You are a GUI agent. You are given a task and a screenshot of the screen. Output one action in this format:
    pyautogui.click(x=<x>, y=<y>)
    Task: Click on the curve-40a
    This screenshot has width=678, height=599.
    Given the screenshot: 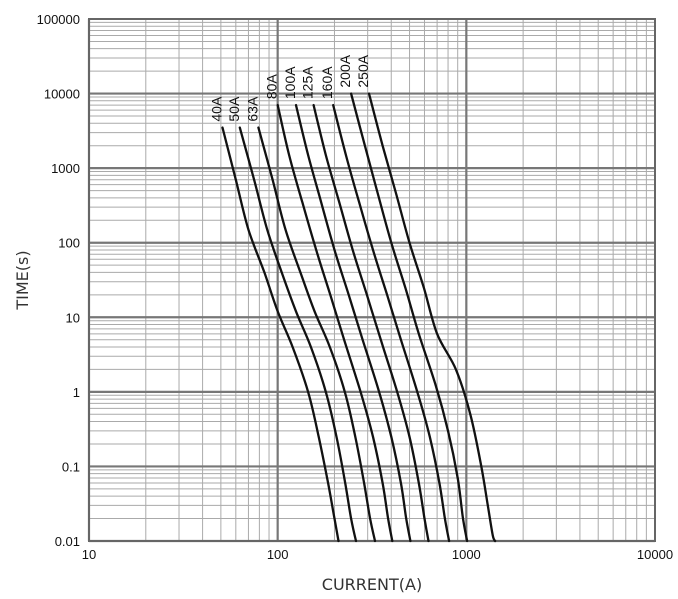 What is the action you would take?
    pyautogui.click(x=280, y=334)
    